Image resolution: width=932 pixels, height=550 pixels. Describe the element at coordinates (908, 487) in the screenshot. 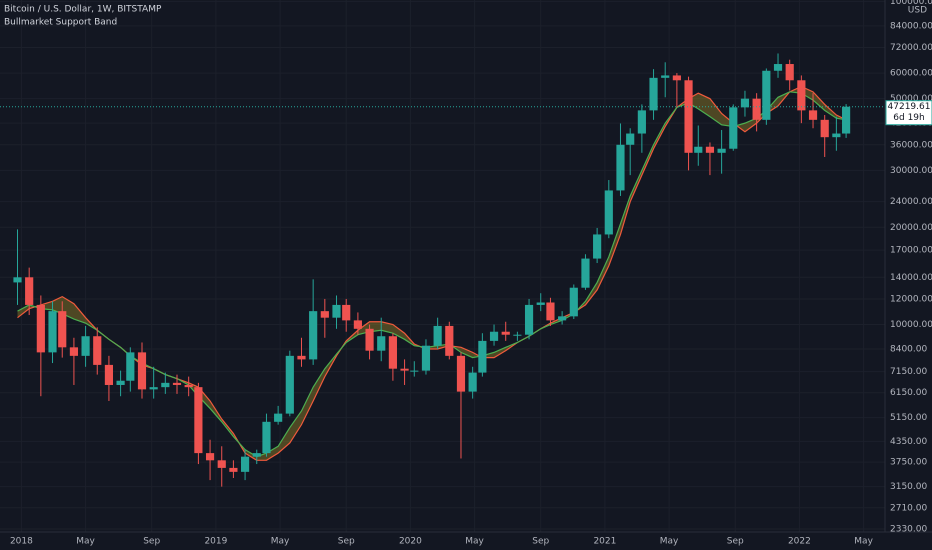

I see `y-tick-label: 3150.00` at that location.